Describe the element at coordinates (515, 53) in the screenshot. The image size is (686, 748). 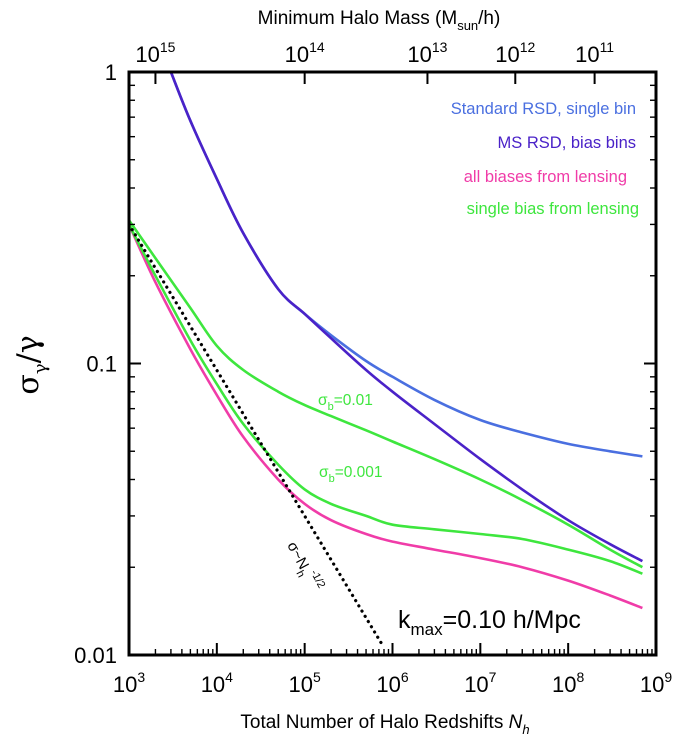
I see `top-tick-label: 1012` at that location.